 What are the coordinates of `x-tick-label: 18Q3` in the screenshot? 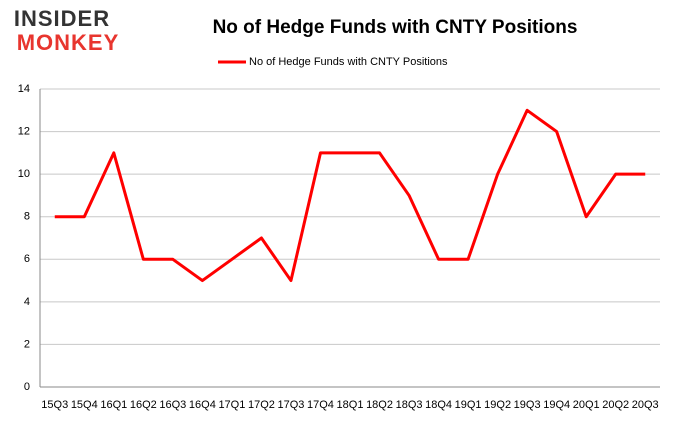 It's located at (409, 405).